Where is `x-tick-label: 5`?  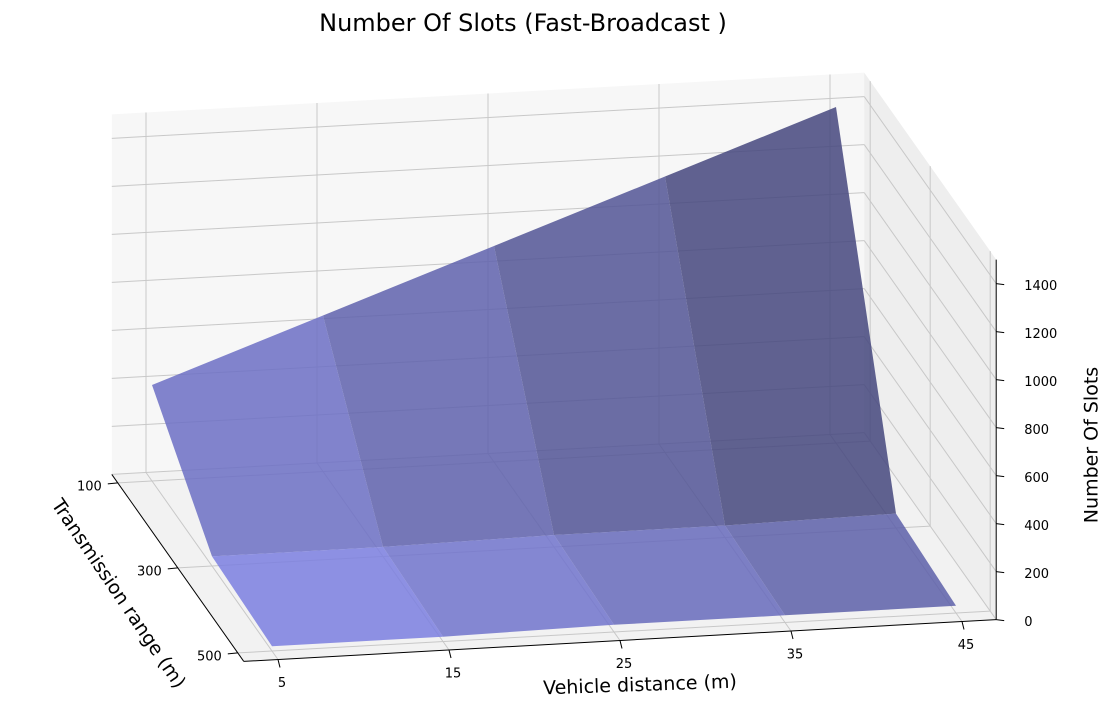 x-tick-label: 5 is located at coordinates (282, 683).